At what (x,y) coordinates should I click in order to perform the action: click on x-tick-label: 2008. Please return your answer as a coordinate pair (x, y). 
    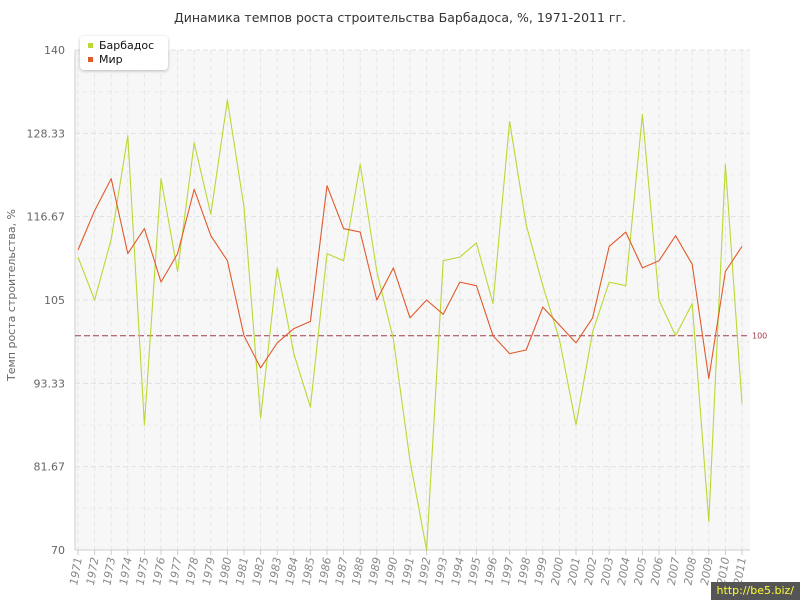
    Looking at the image, I should click on (690, 571).